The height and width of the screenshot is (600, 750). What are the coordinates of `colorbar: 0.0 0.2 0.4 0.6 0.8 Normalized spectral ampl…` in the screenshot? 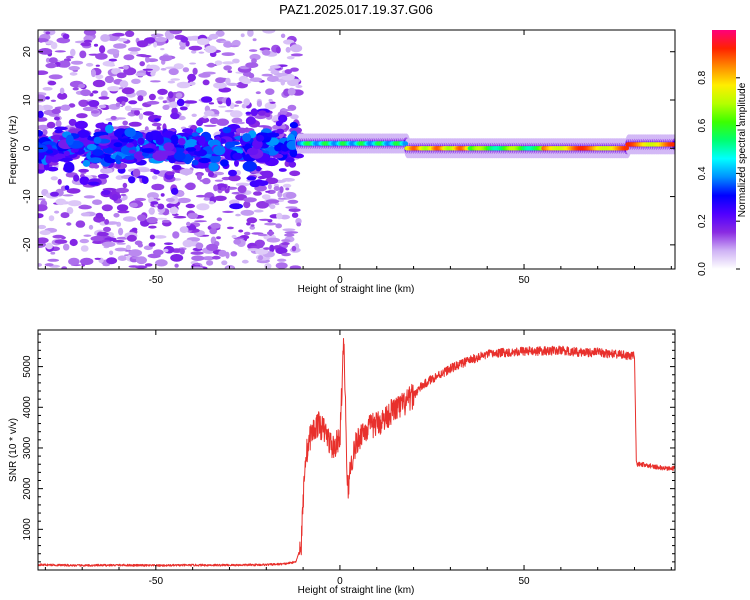 It's located at (722, 153).